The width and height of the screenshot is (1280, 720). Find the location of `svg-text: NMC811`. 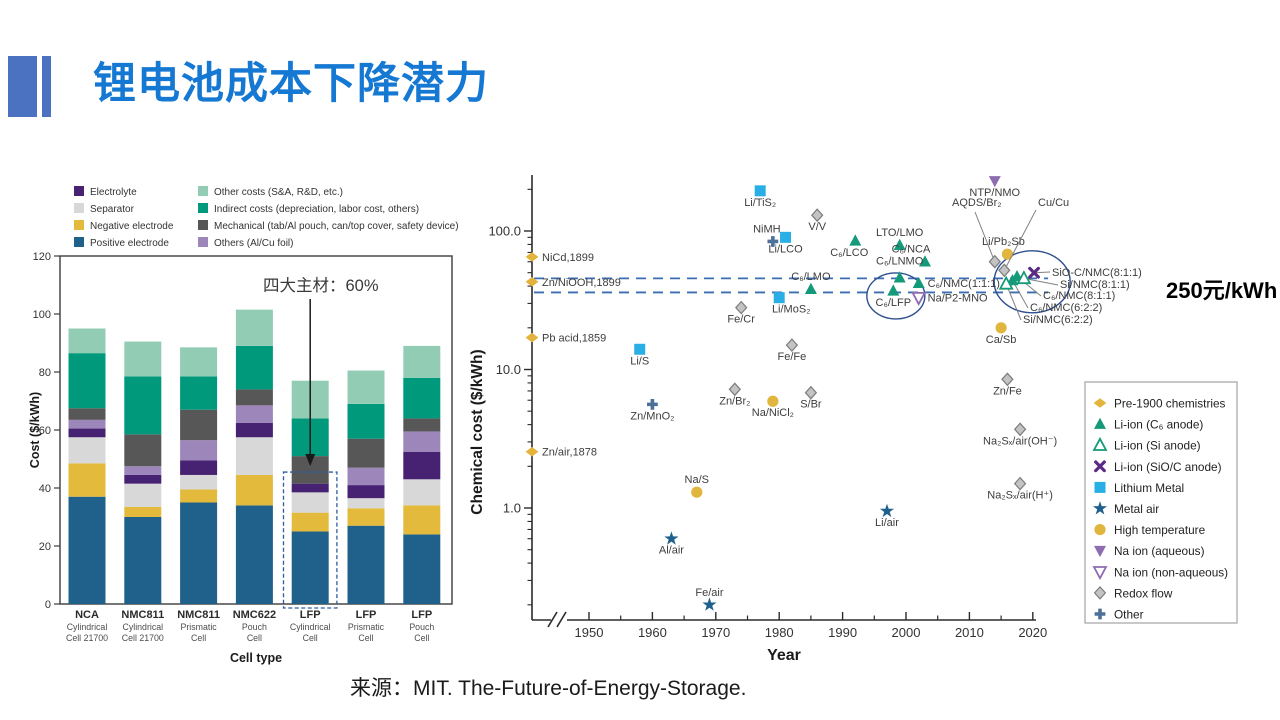

svg-text: NMC811 is located at coordinates (142, 615).